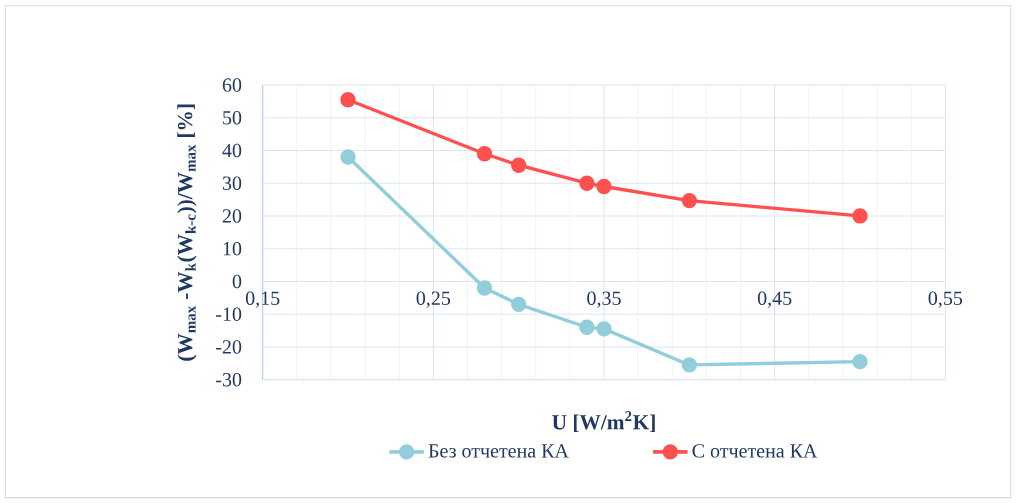  I want to click on x-tick-label: 0,25, so click(433, 299).